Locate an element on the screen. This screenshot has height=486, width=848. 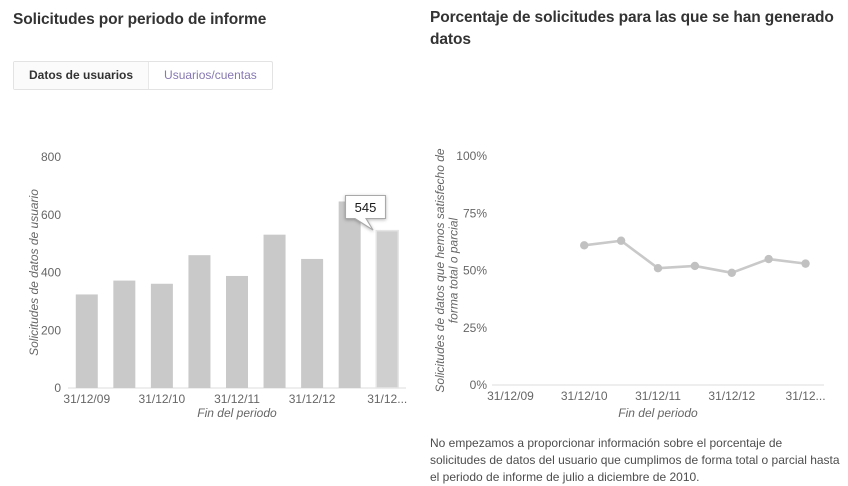
chart-type-tabs: Datos de usuarios Usuarios/cuentas is located at coordinates (143, 75).